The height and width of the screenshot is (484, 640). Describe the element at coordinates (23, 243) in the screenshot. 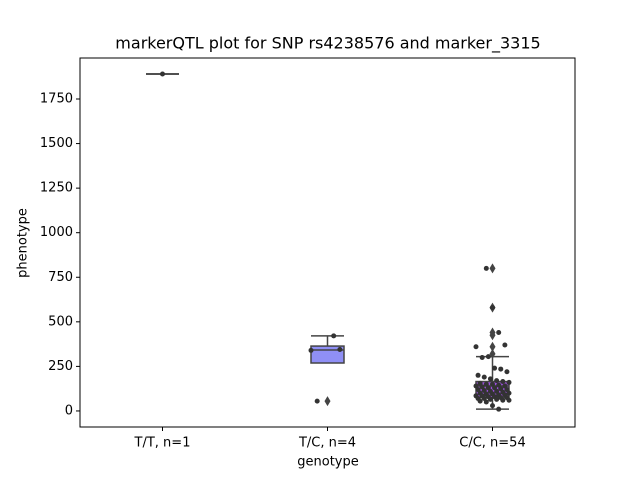

I see `y-axis-label: phenotype` at that location.